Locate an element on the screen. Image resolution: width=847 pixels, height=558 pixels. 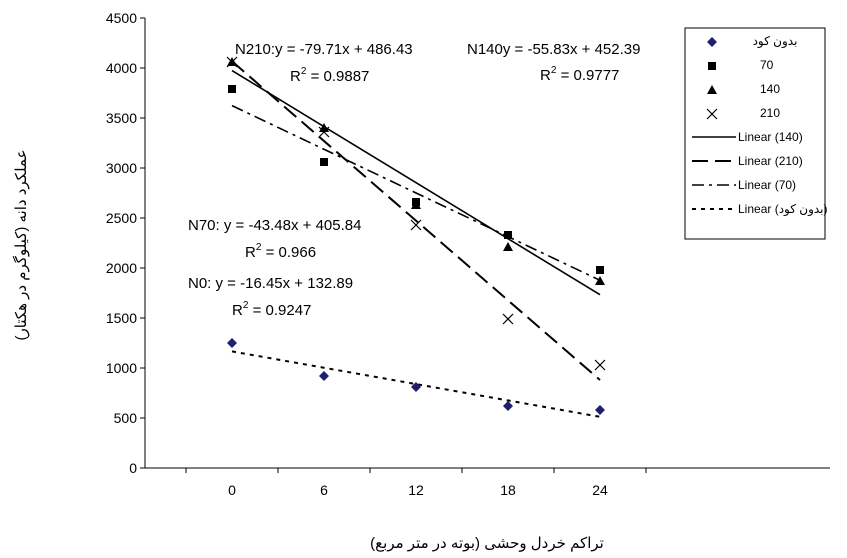
y-axis-title: عملکرد دانه (کیلوگرم در هکتار) is located at coordinates (21, 244).